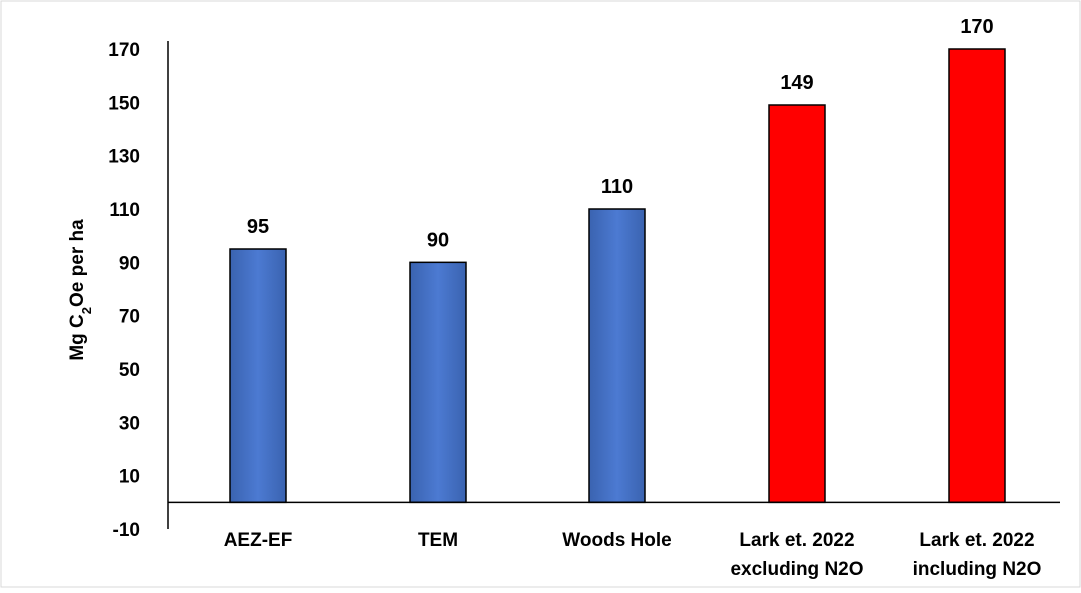  I want to click on y-axis-label: Mg C2Oe per ha, so click(80, 290).